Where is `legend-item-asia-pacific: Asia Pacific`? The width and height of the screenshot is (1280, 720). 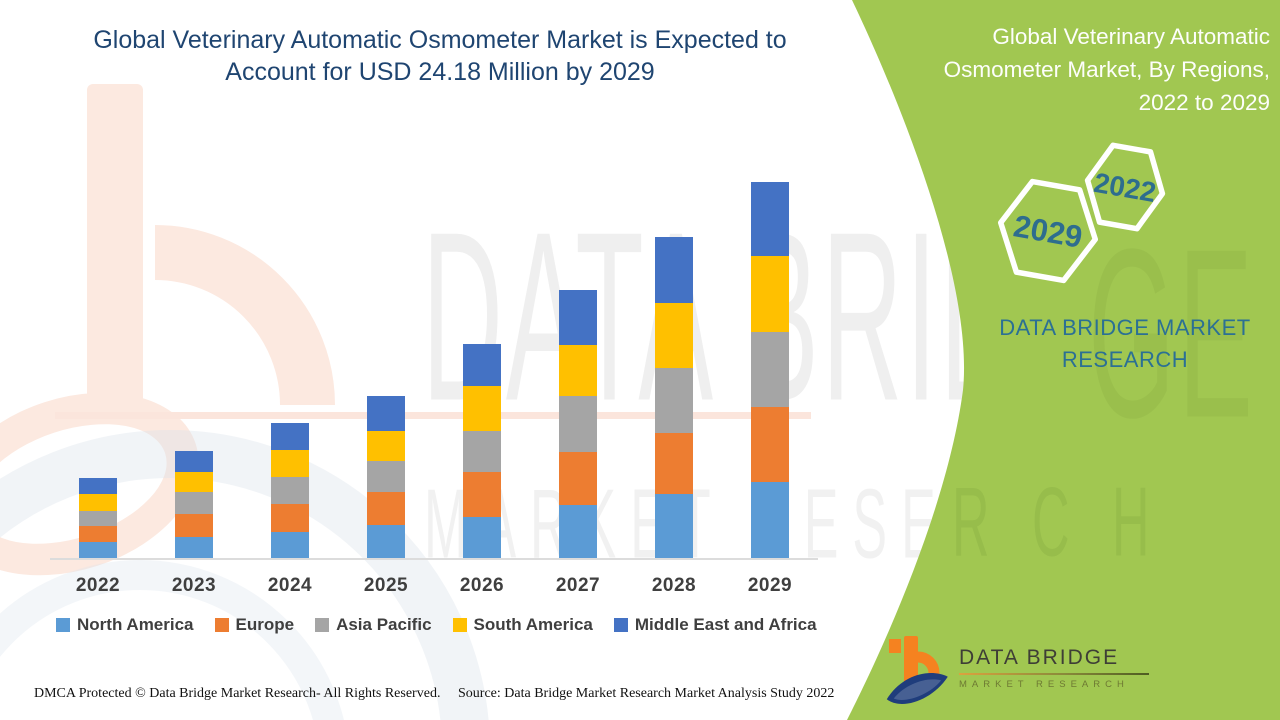
legend-item-asia-pacific: Asia Pacific is located at coordinates (373, 625).